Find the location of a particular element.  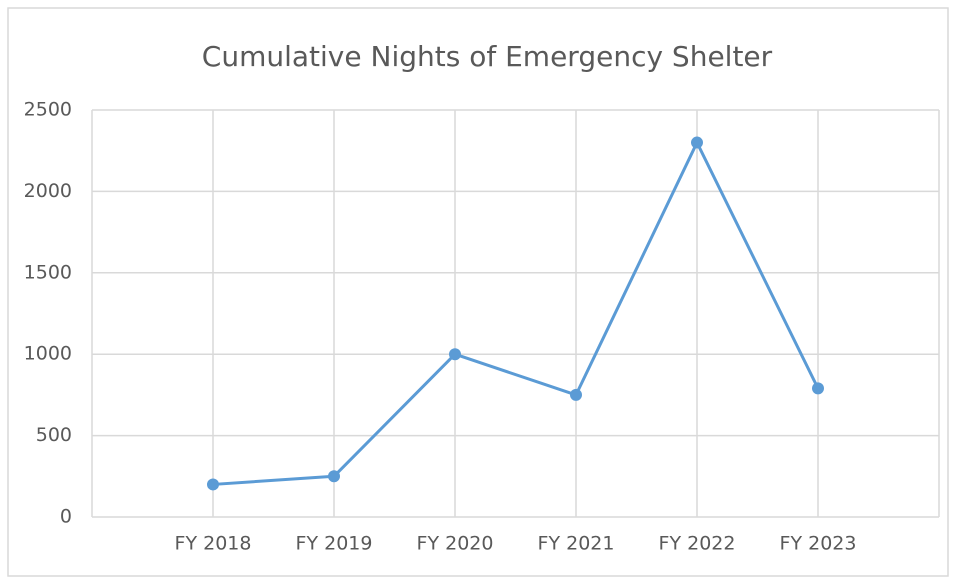

chart-title: Cumulative Nights of Emergency Shelter is located at coordinates (487, 56).